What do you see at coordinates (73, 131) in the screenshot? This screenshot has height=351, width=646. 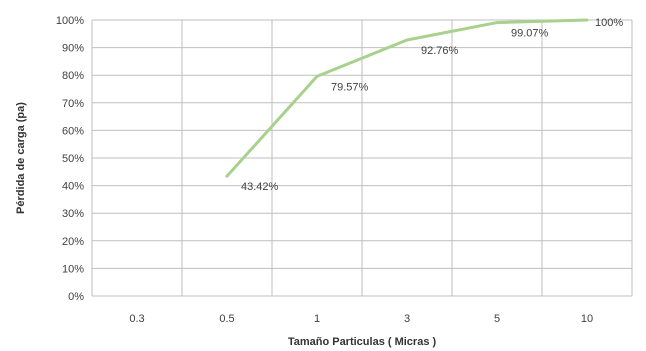 I see `y-tick-label: 60%` at bounding box center [73, 131].